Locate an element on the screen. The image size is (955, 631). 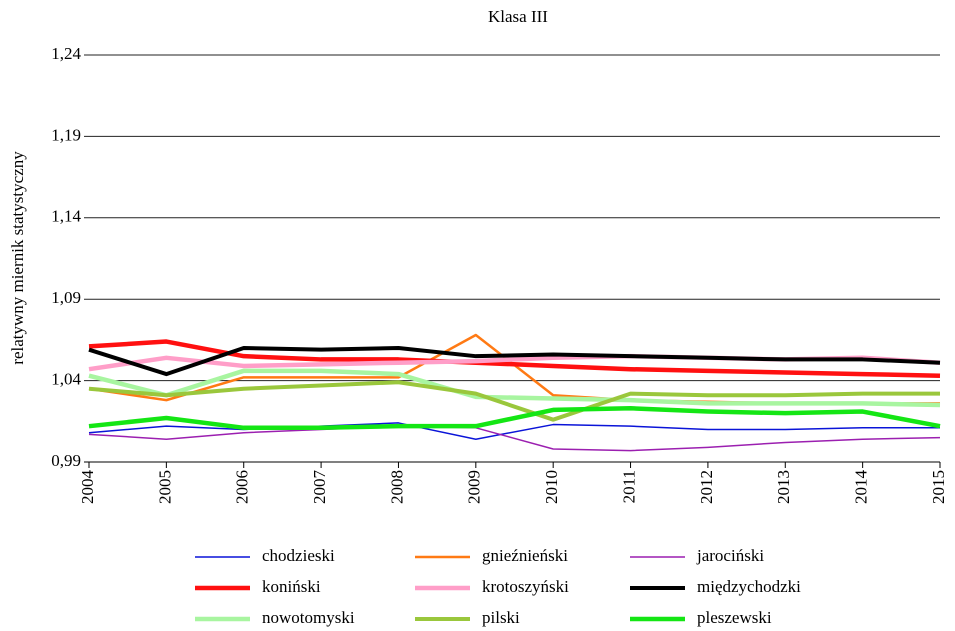
legend-label: krotoszyński is located at coordinates (525, 586).